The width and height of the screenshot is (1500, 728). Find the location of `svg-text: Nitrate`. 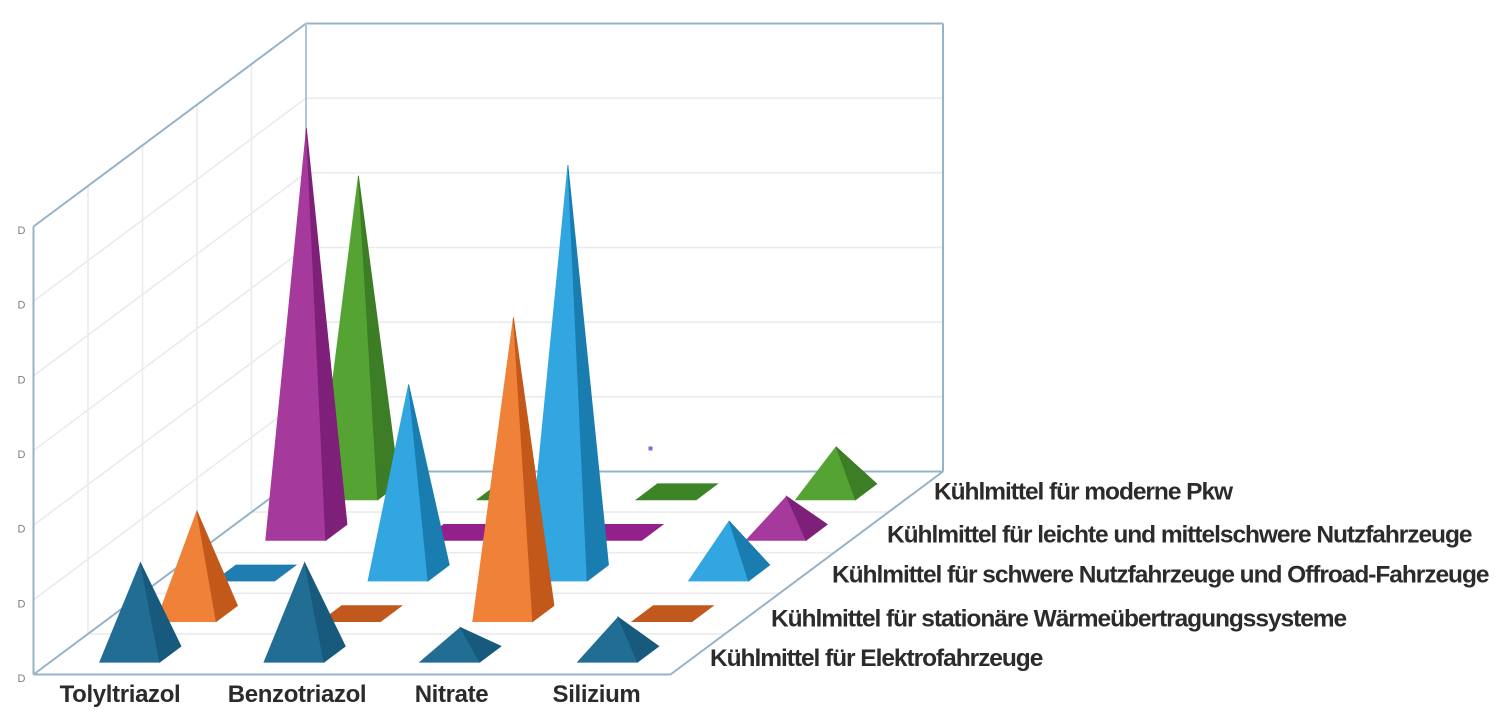

svg-text: Nitrate is located at coordinates (452, 694).